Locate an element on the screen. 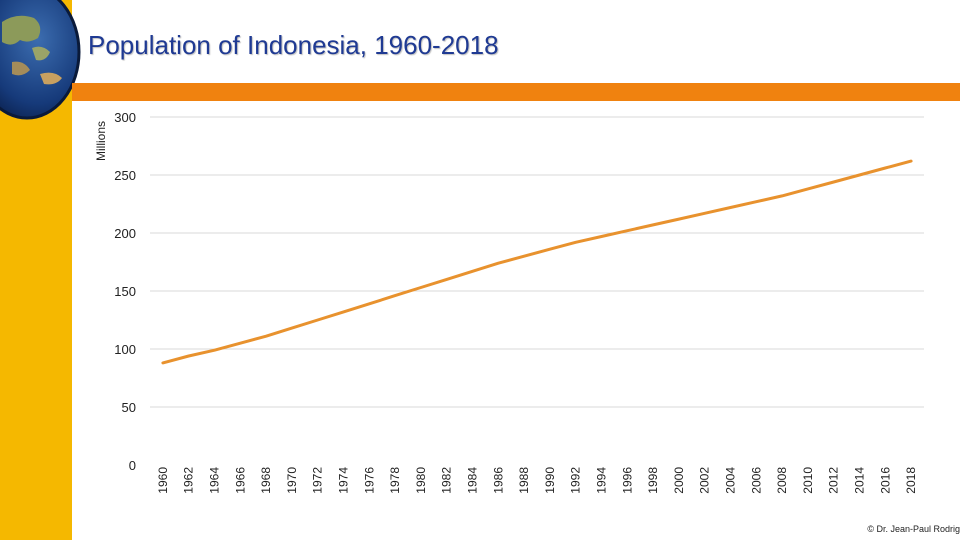 The height and width of the screenshot is (540, 960). x-tick-label: 1982 is located at coordinates (447, 480).